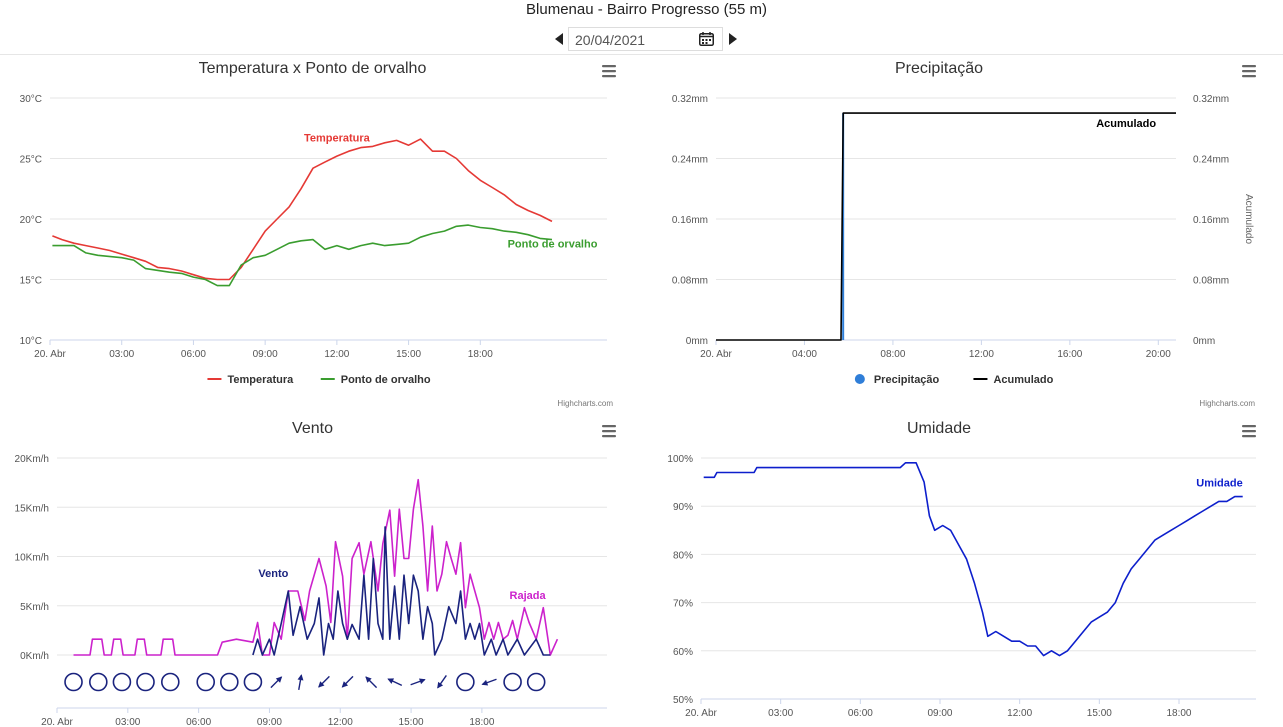  Describe the element at coordinates (860, 713) in the screenshot. I see `x-tick-label: 06:00` at that location.